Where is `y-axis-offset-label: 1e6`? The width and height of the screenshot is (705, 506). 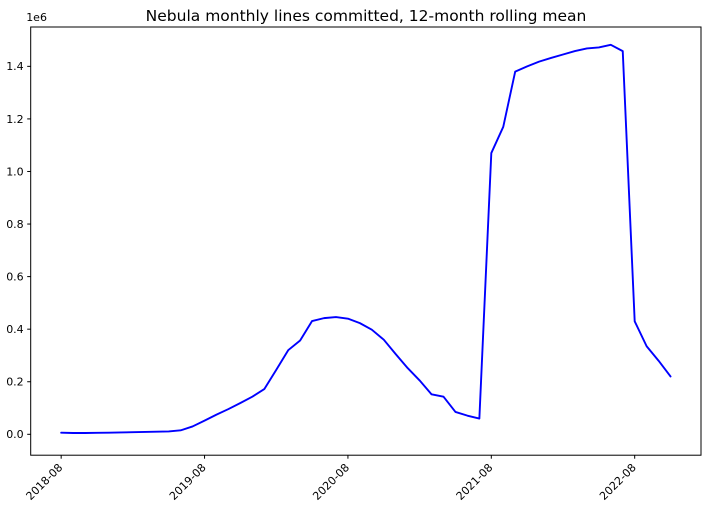 y-axis-offset-label: 1e6 is located at coordinates (36, 17).